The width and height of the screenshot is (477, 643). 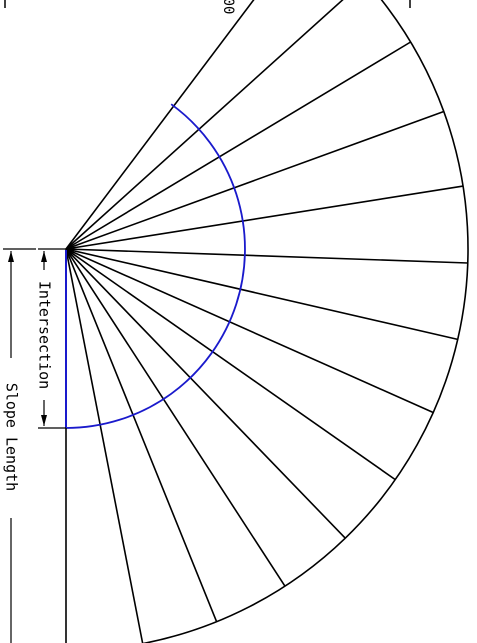 I want to click on top-partial-label: 00, so click(x=228, y=7).